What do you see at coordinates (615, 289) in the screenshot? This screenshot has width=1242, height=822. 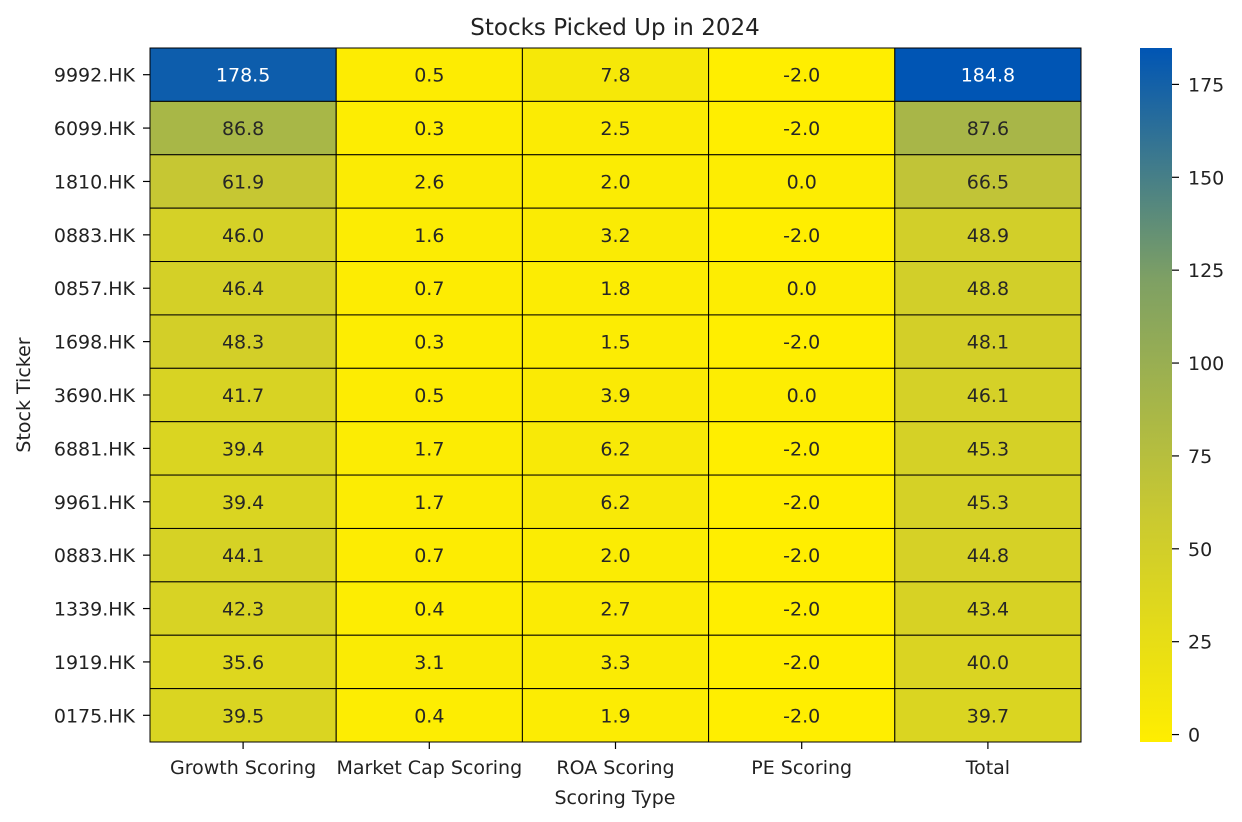 I see `cell-value-label: 1.8` at bounding box center [615, 289].